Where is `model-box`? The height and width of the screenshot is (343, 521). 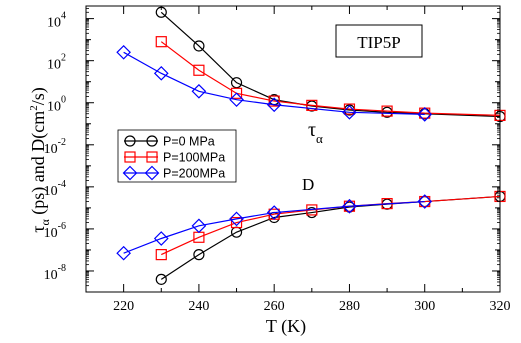
model-box is located at coordinates (379, 41).